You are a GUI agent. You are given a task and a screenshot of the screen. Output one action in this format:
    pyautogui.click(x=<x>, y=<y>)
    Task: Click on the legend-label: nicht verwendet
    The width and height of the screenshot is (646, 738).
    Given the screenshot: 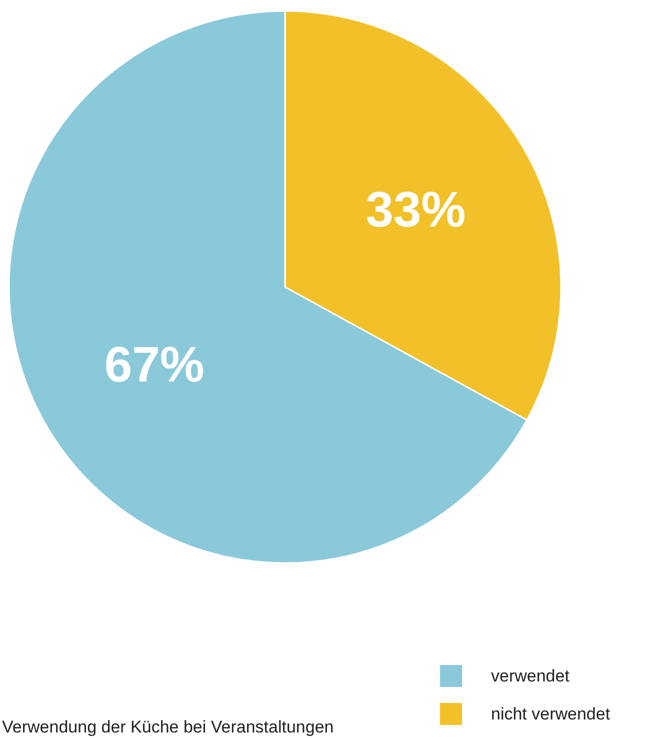 What is the action you would take?
    pyautogui.click(x=550, y=714)
    